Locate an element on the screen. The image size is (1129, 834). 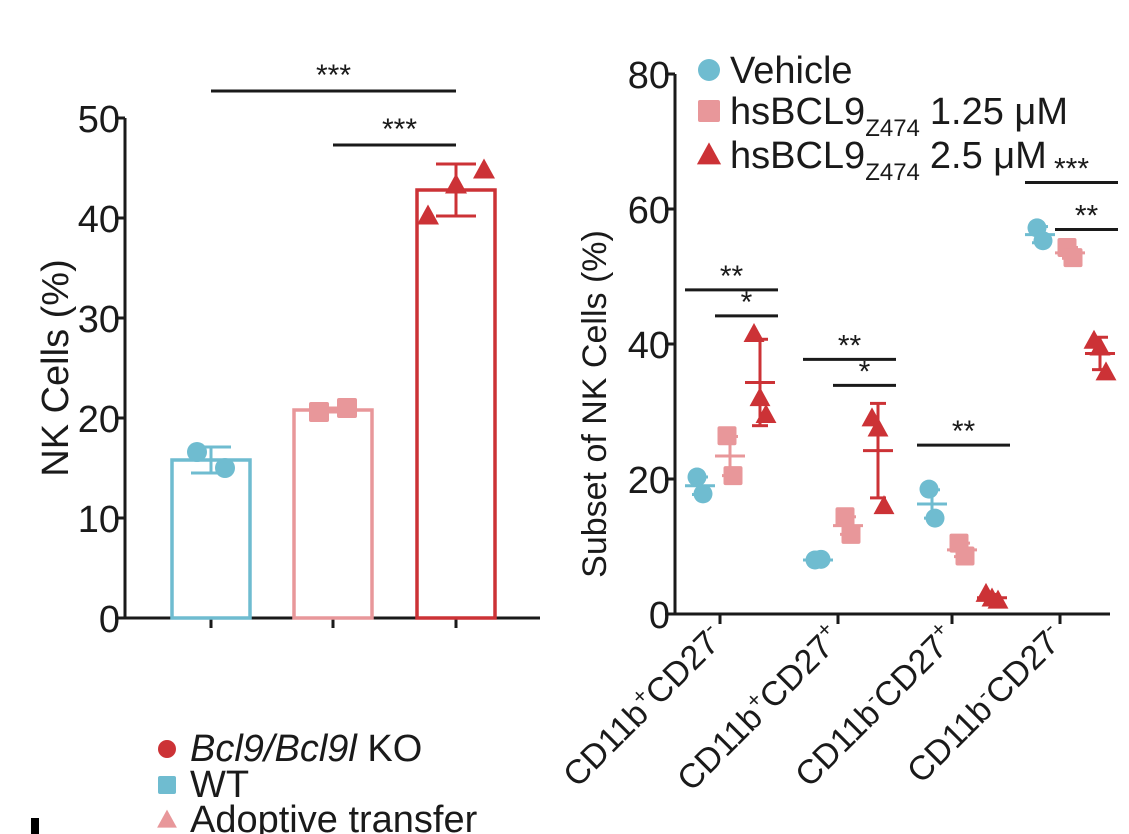
legend-name: Vehicle is located at coordinates (791, 71).